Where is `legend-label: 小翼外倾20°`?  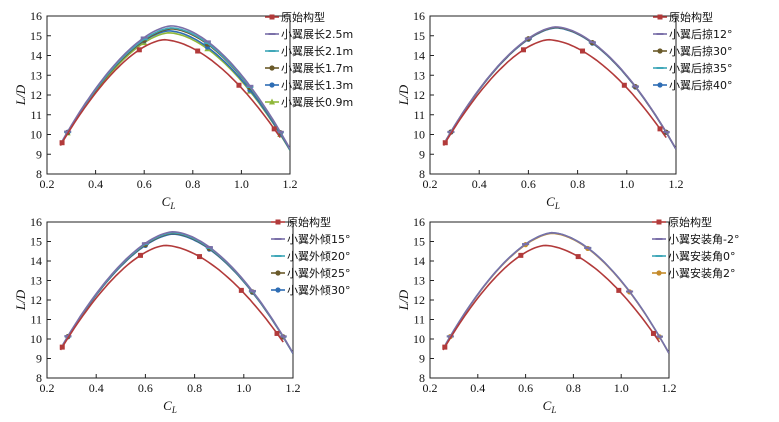
legend-label: 小翼外倾20° is located at coordinates (319, 256).